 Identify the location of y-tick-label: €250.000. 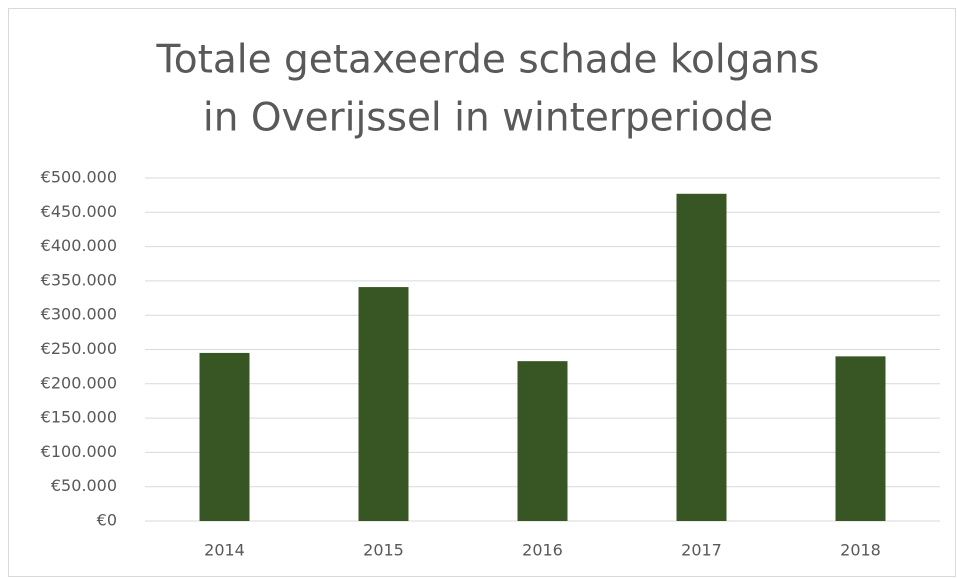
(79, 348).